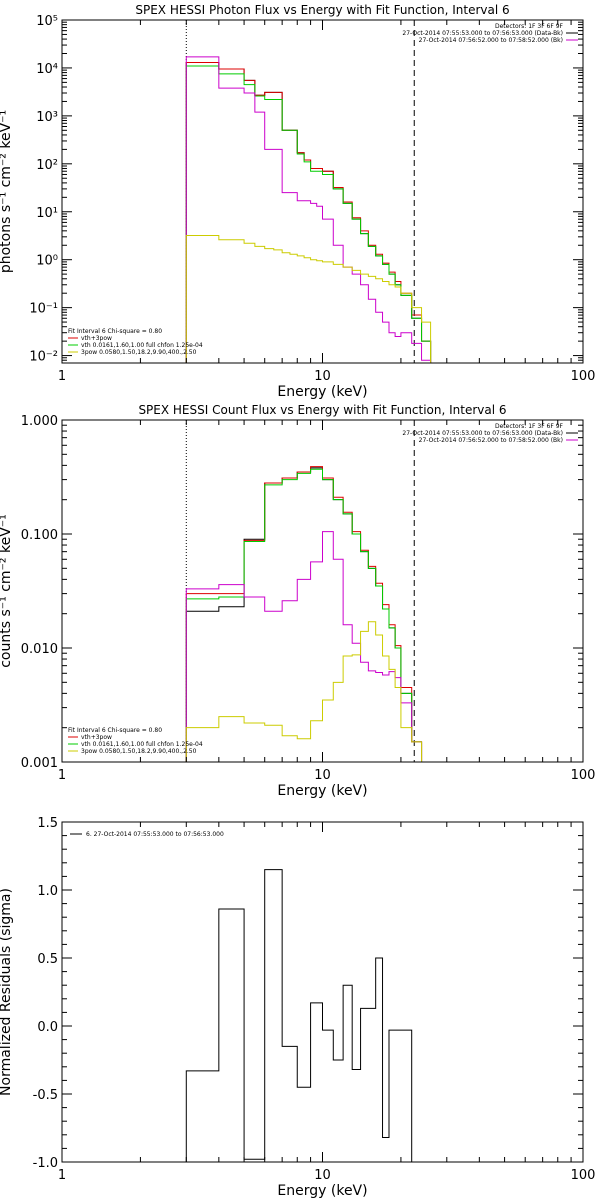  Describe the element at coordinates (7, 591) in the screenshot. I see `y-axis-label: counts s⁻¹ cm⁻² keV⁻¹` at that location.